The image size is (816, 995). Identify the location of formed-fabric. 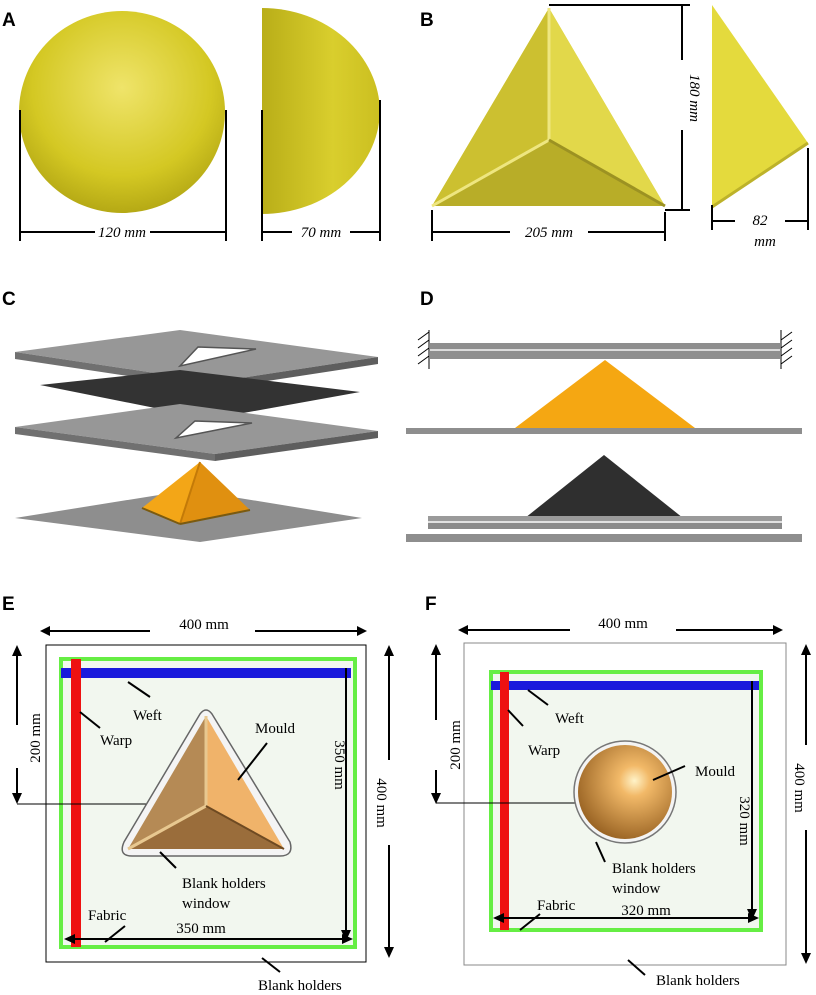
(604, 486).